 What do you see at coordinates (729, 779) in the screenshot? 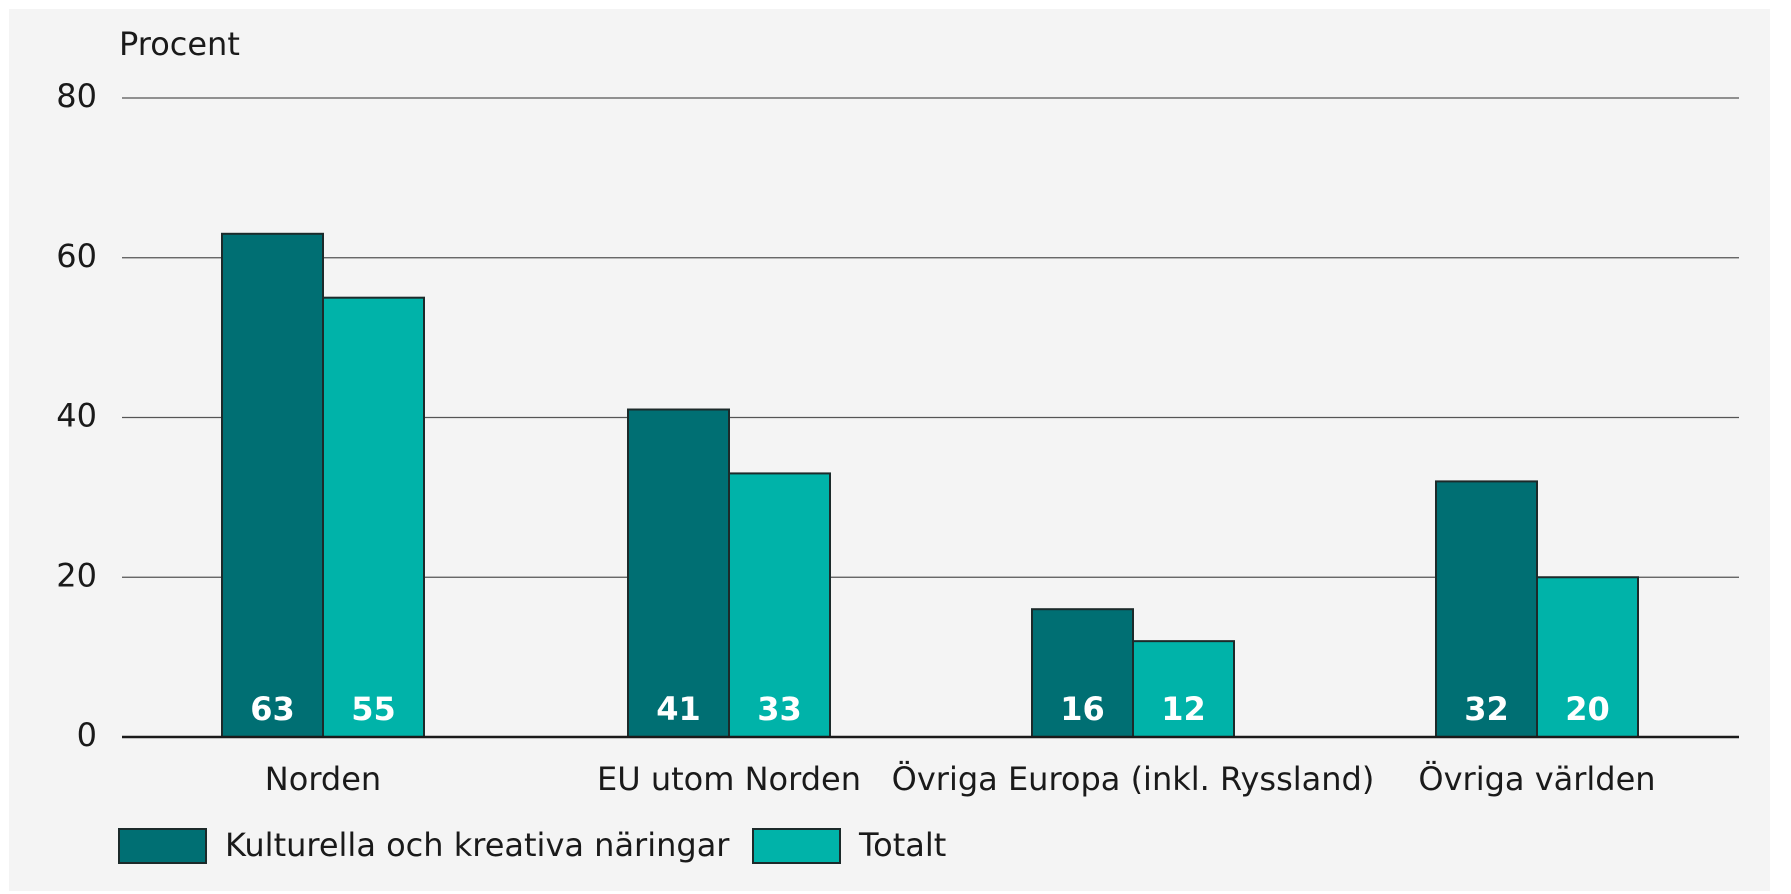
I see `x-tick-label: EU utom Norden` at bounding box center [729, 779].